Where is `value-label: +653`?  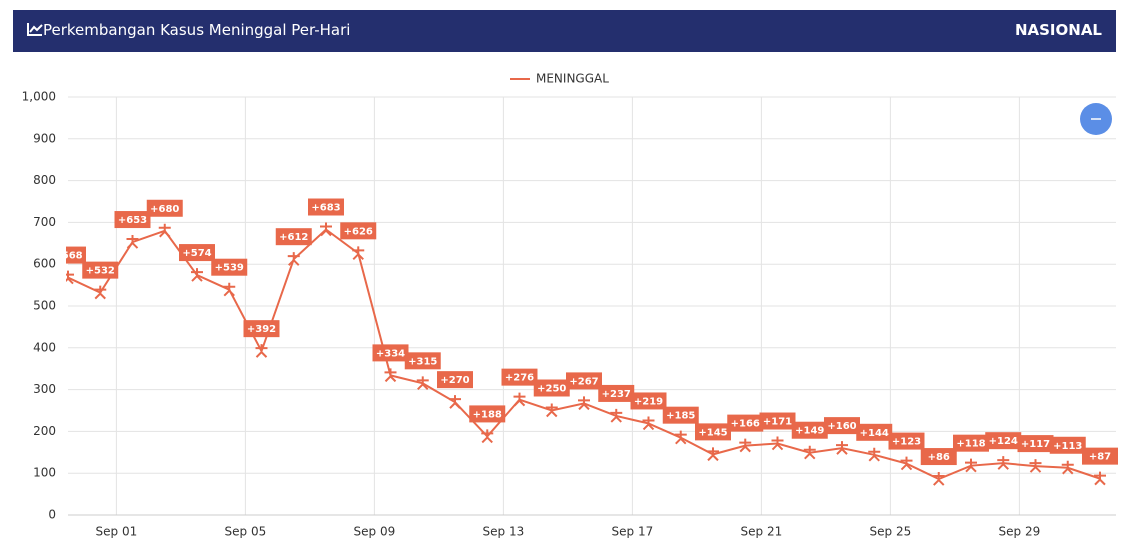
value-label: +653 is located at coordinates (132, 220).